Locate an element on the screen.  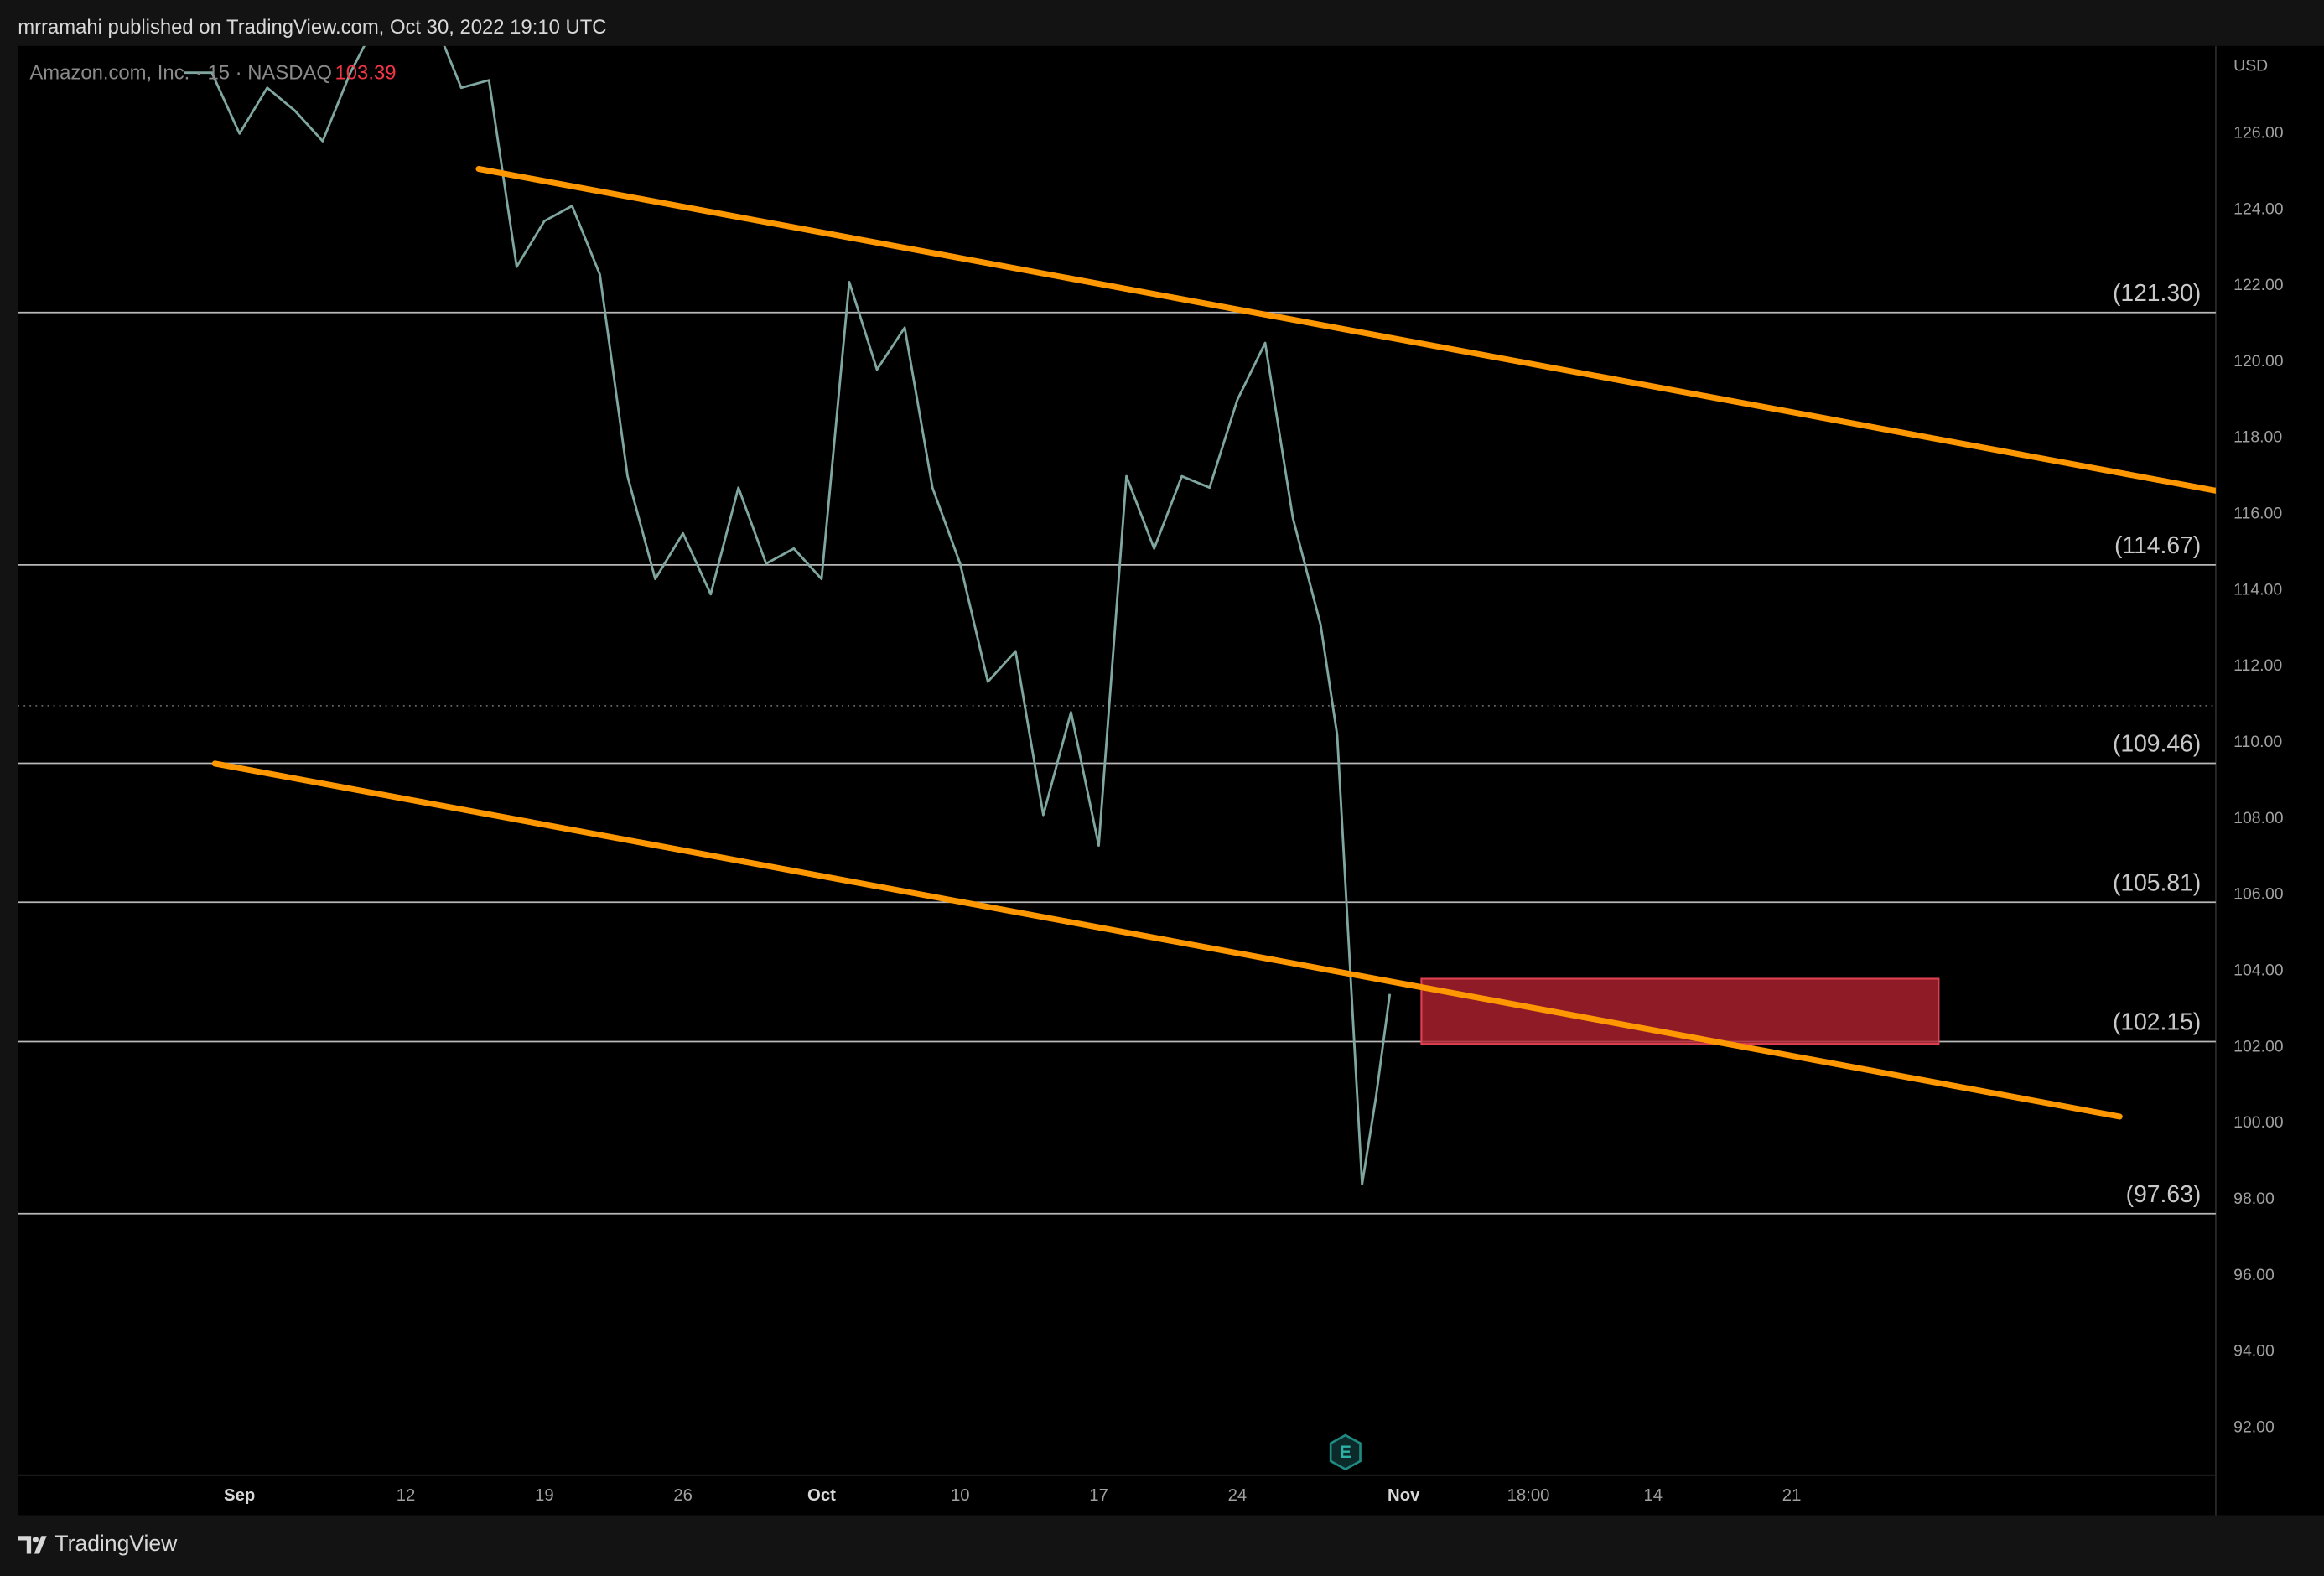
level-label: (97.63) is located at coordinates (2164, 1193).